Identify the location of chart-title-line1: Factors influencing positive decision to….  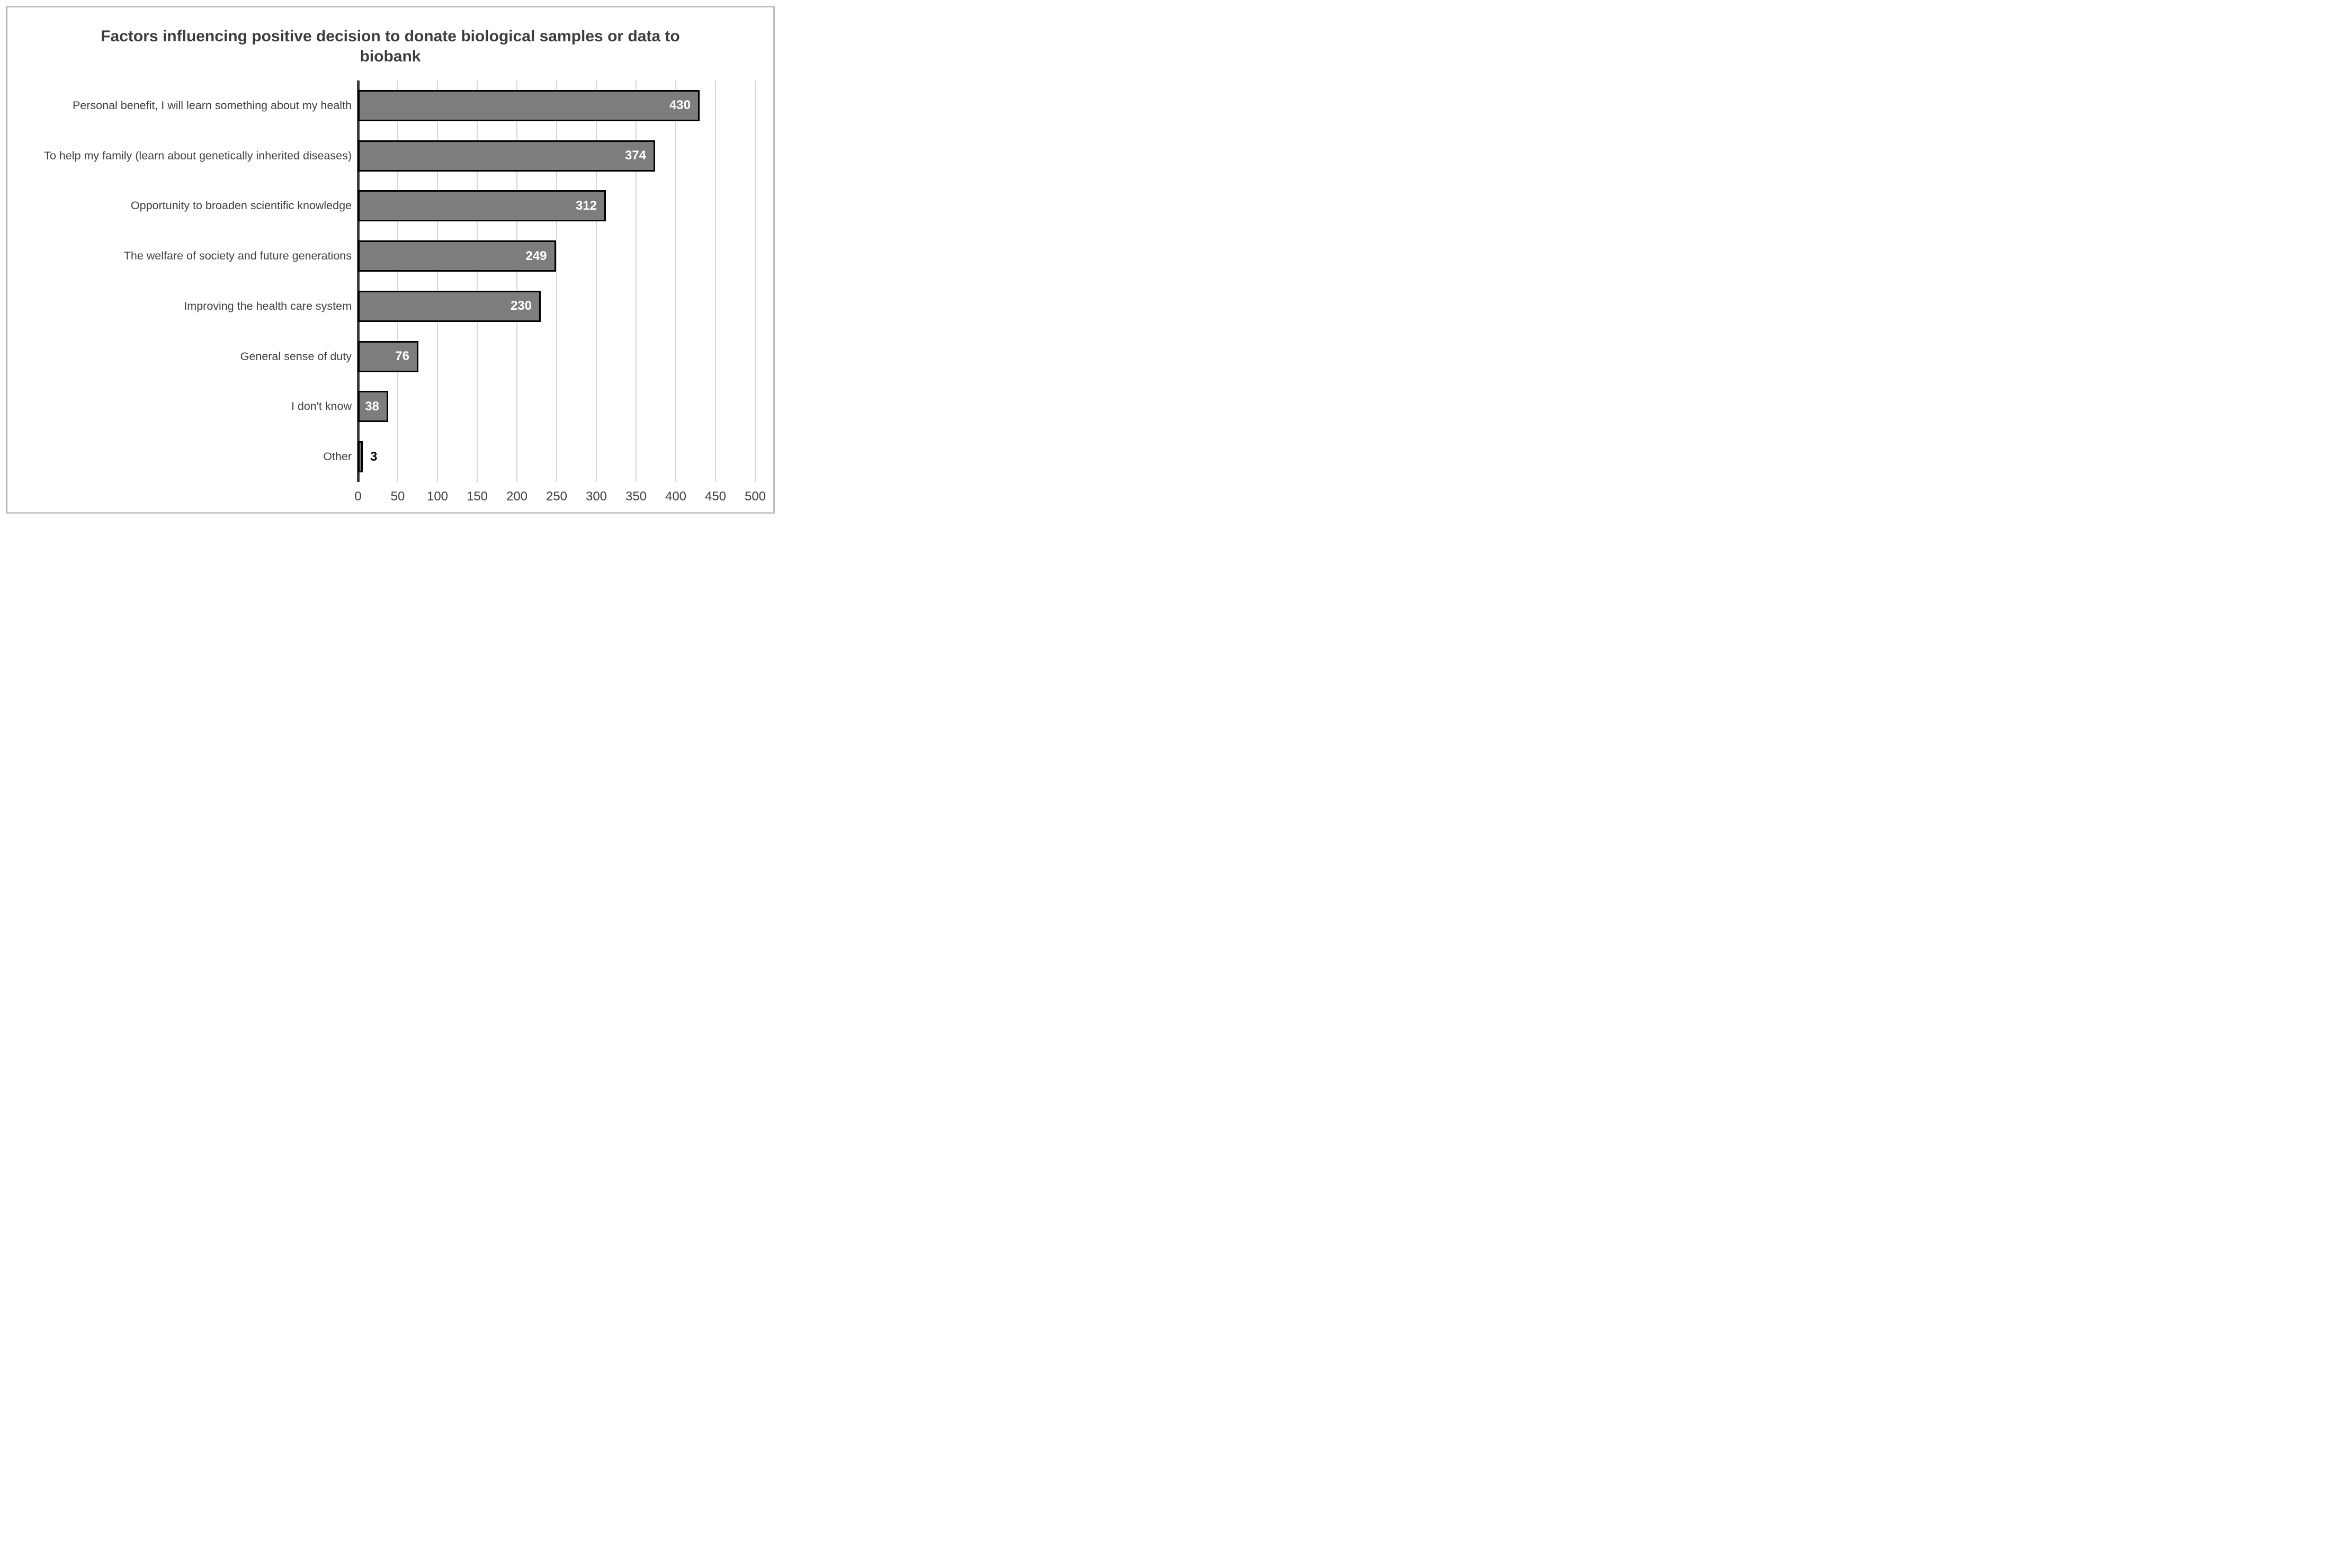
(390, 36).